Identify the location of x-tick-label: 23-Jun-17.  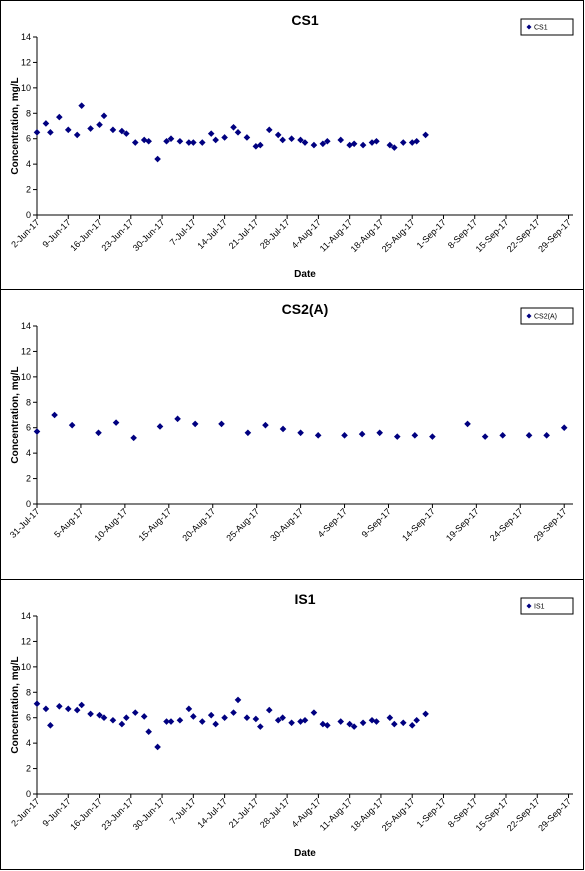
(117, 814).